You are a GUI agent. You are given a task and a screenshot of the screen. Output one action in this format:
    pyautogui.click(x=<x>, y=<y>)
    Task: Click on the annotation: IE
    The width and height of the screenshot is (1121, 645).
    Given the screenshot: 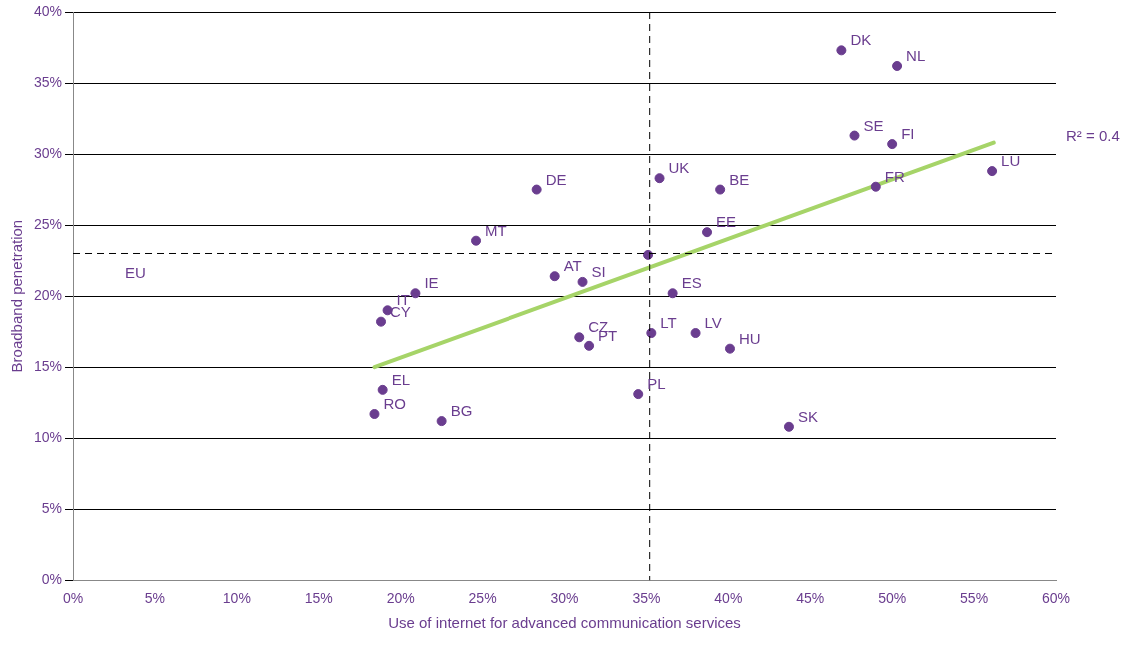 What is the action you would take?
    pyautogui.click(x=431, y=283)
    